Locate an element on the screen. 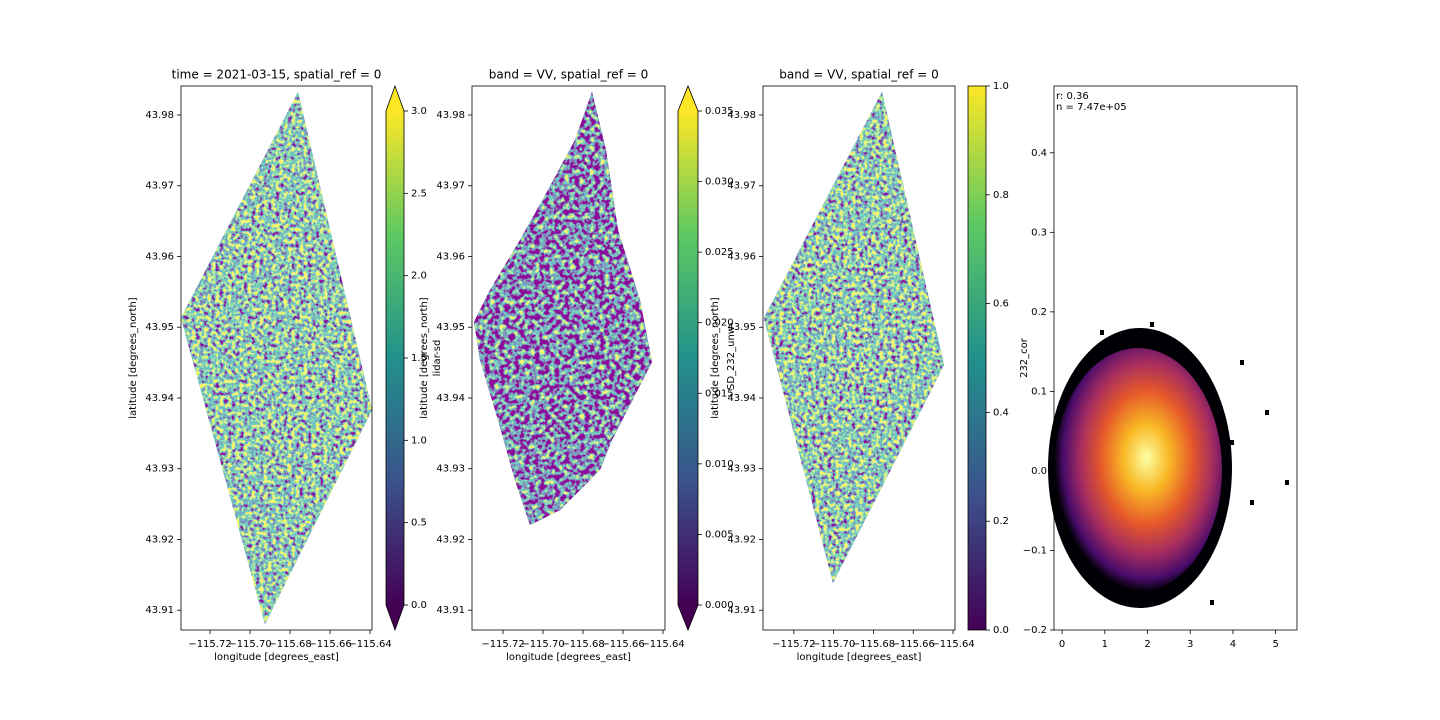 The image size is (1440, 720). colorbar-tick-label: 0.8 is located at coordinates (1001, 195).